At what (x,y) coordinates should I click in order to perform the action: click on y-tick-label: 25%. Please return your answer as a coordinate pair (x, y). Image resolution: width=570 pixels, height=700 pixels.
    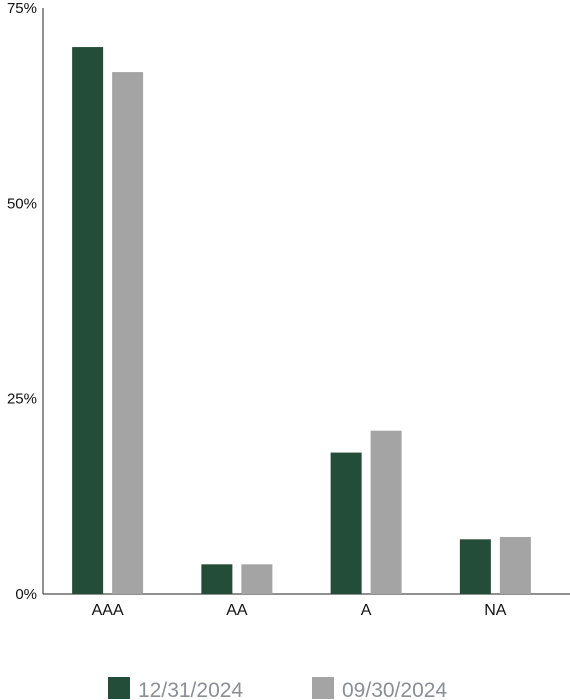
    Looking at the image, I should click on (22, 399).